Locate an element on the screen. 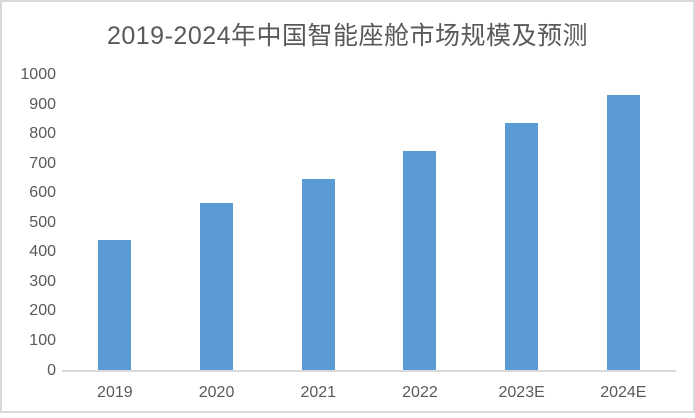 Image resolution: width=695 pixels, height=418 pixels. y-tick-label-300: 300 is located at coordinates (42, 281).